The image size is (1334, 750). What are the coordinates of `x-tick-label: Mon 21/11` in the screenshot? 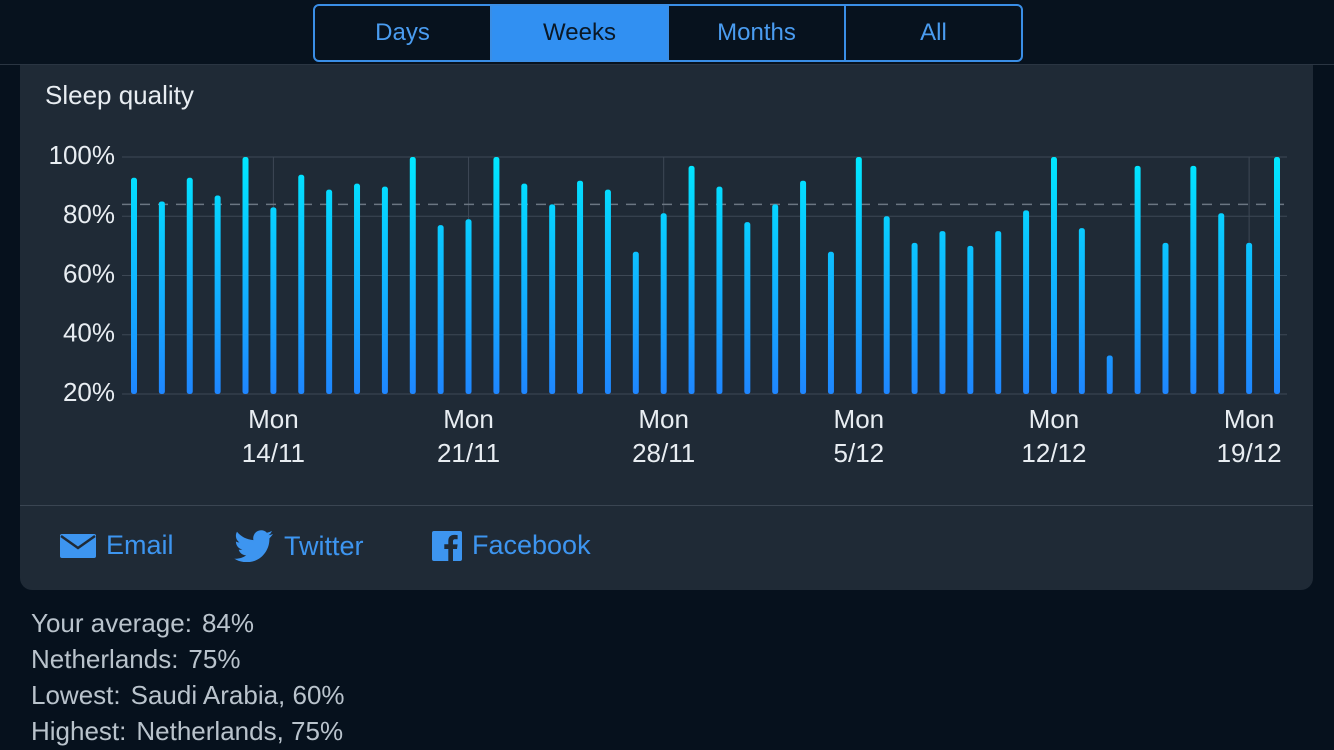 It's located at (468, 436).